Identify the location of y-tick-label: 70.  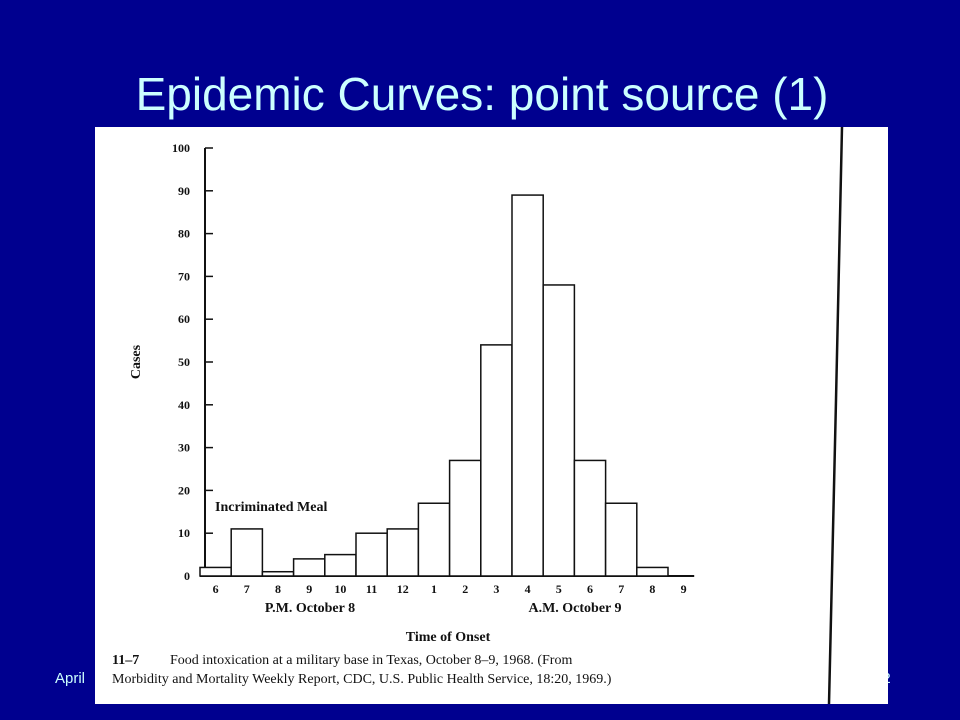
(184, 276).